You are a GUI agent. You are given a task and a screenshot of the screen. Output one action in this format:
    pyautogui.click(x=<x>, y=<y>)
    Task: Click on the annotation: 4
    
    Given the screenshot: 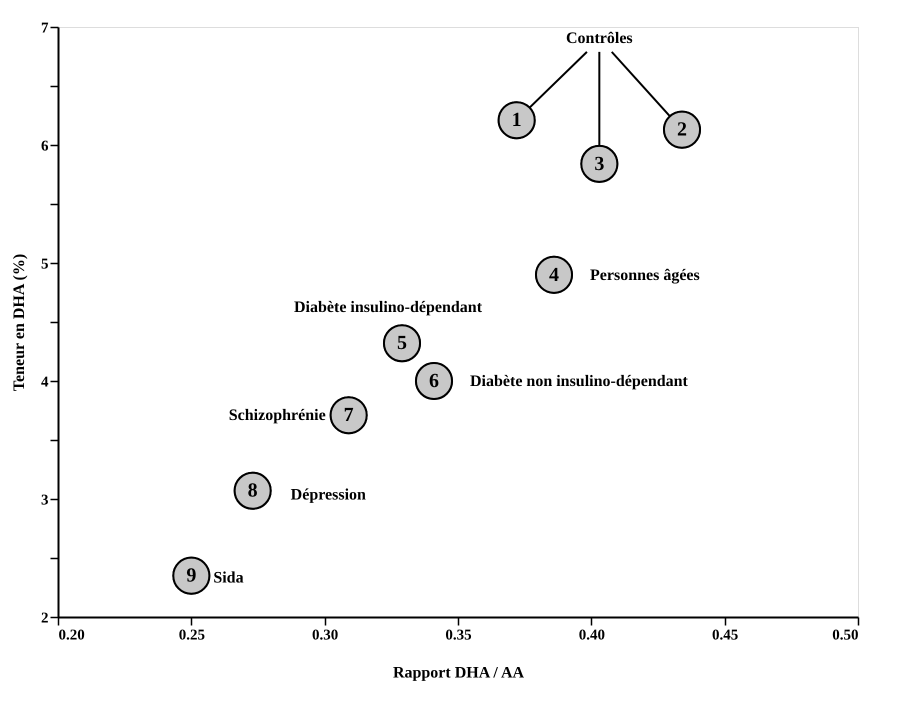 What is the action you would take?
    pyautogui.click(x=554, y=275)
    